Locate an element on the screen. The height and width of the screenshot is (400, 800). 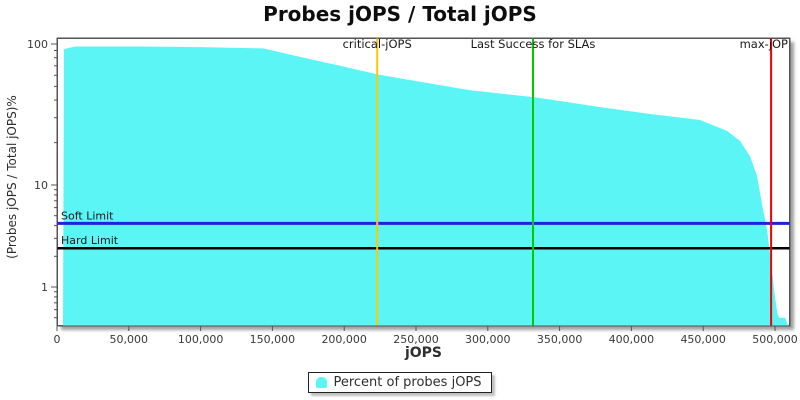
x-axis-label: jOPS is located at coordinates (423, 353).